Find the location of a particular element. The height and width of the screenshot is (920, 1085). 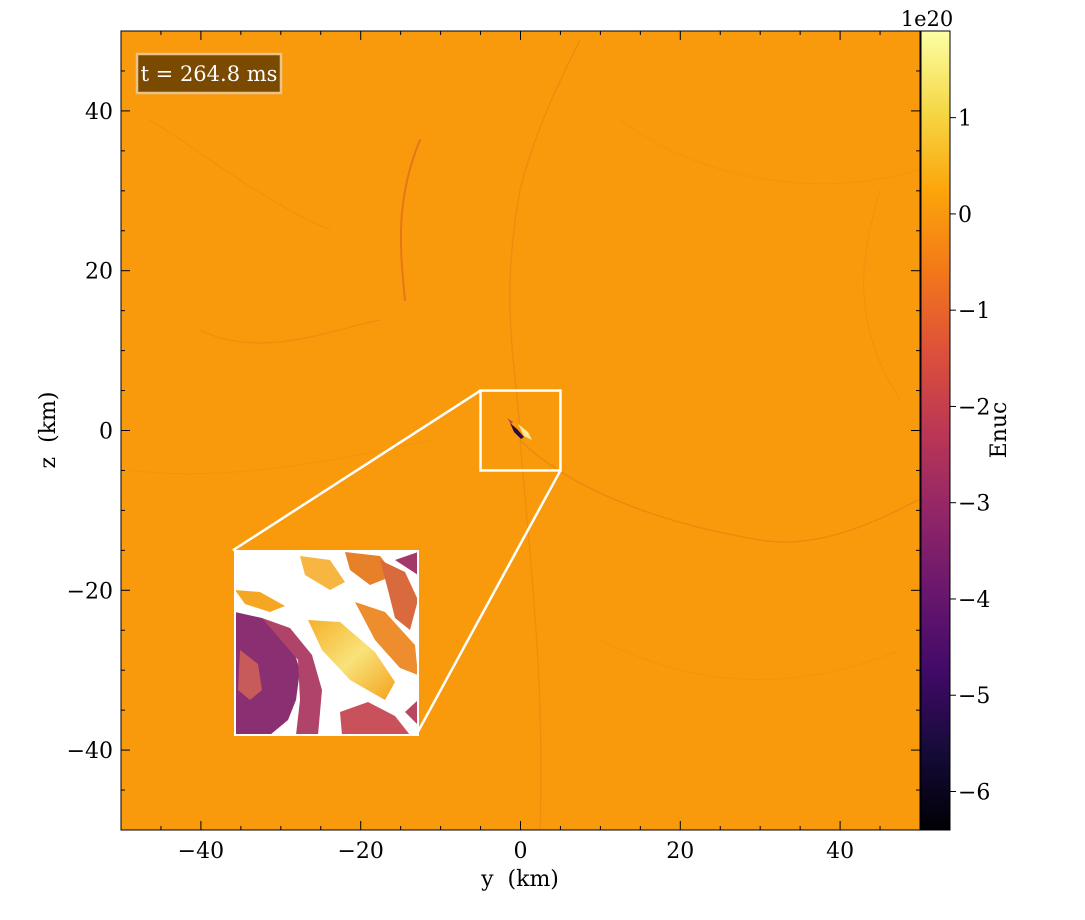

annotation-text: t = 264.8 ms is located at coordinates (209, 74).